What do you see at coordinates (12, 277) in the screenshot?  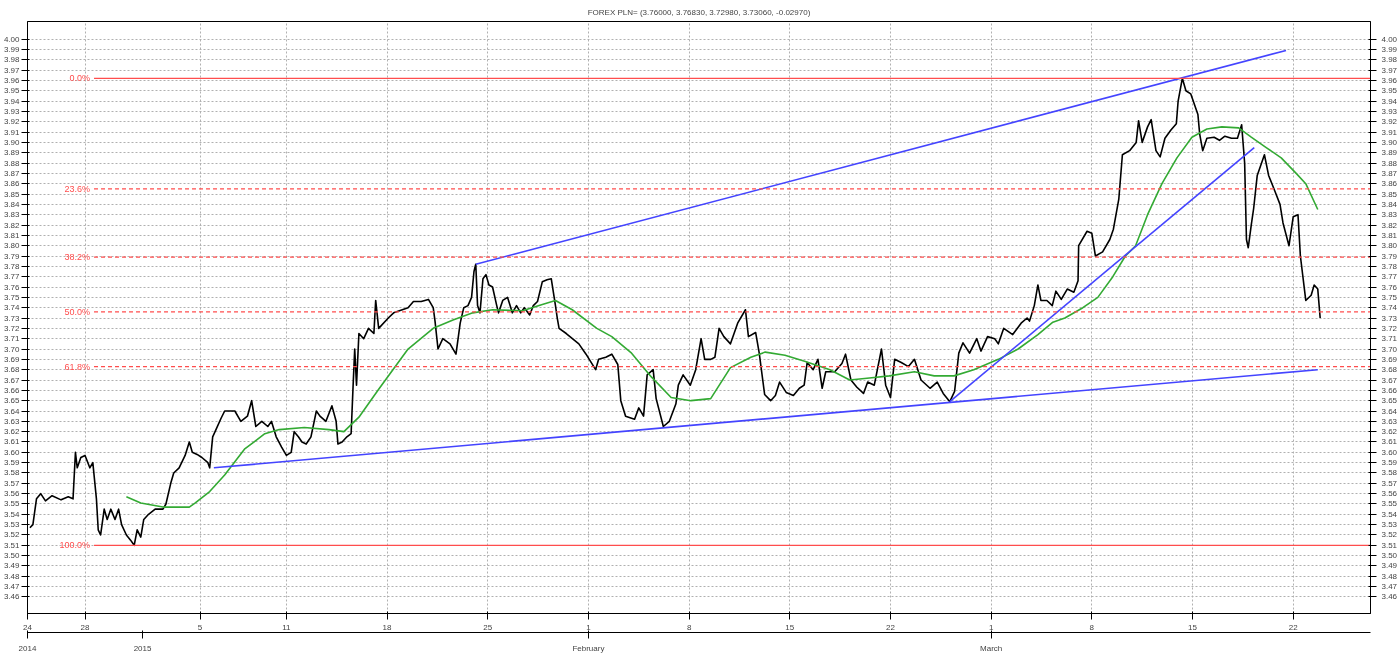 I see `y-tick-label: 3.77` at bounding box center [12, 277].